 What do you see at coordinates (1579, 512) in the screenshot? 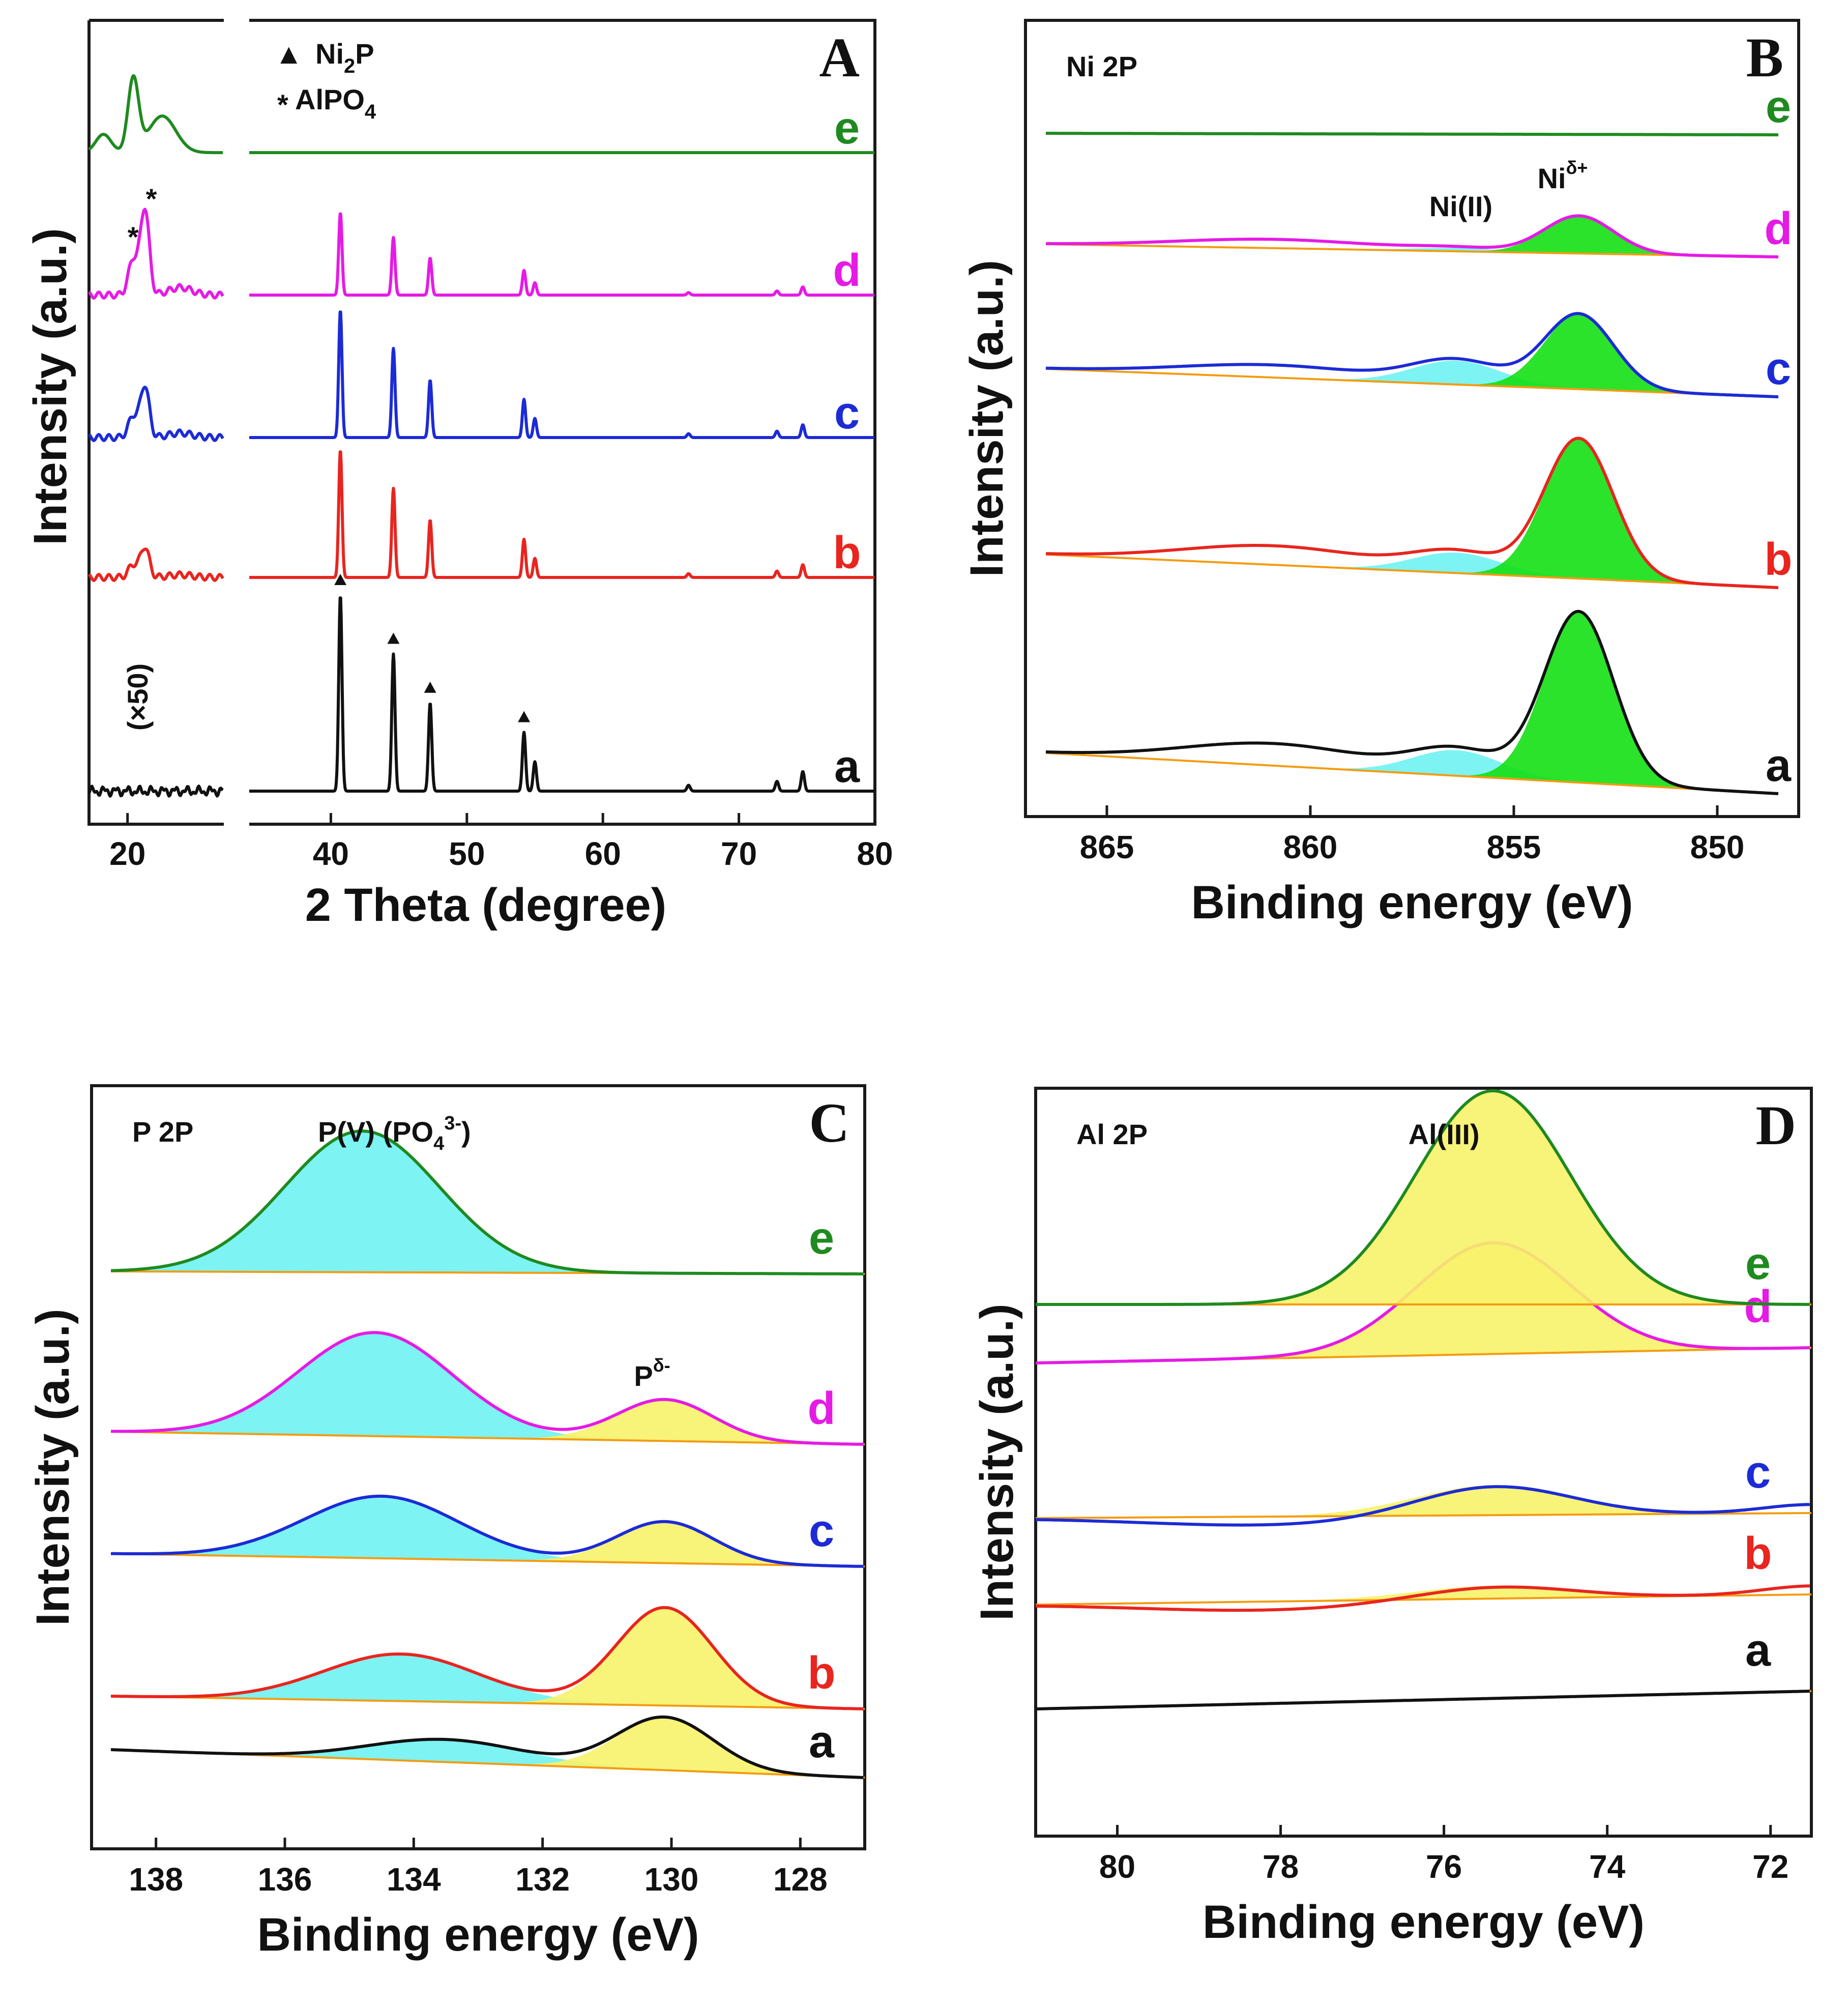
I see `ni-delta-component-b` at bounding box center [1579, 512].